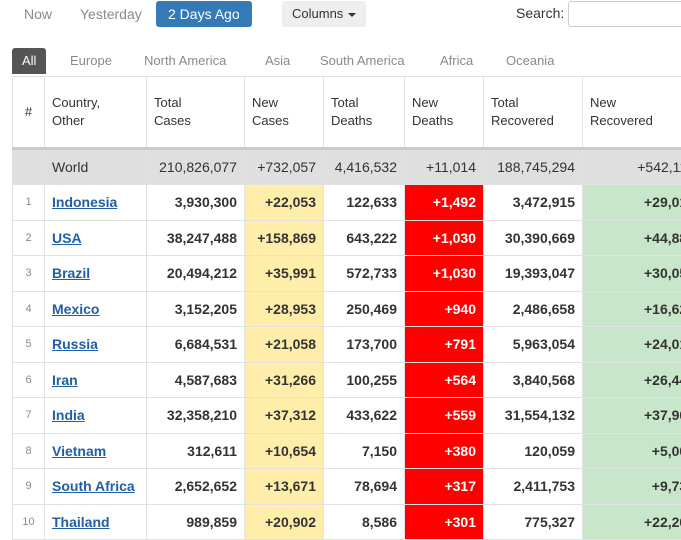  Describe the element at coordinates (533, 345) in the screenshot. I see `cell: 5,963,054` at that location.